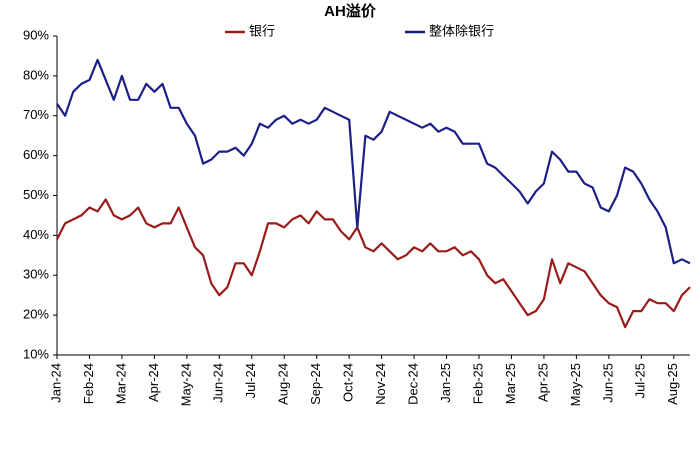 The height and width of the screenshot is (453, 700). I want to click on x-tick-label: Apr-24, so click(153, 382).